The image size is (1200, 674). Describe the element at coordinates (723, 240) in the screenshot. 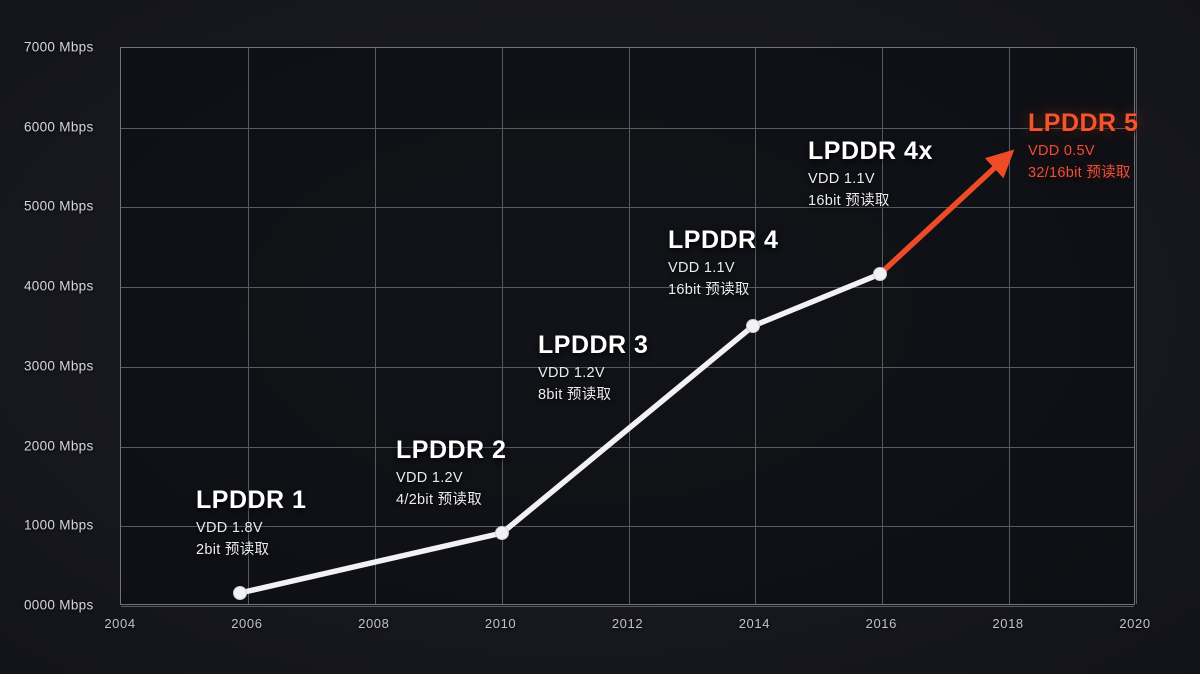

I see `annotation-title: LPDDR 4` at that location.